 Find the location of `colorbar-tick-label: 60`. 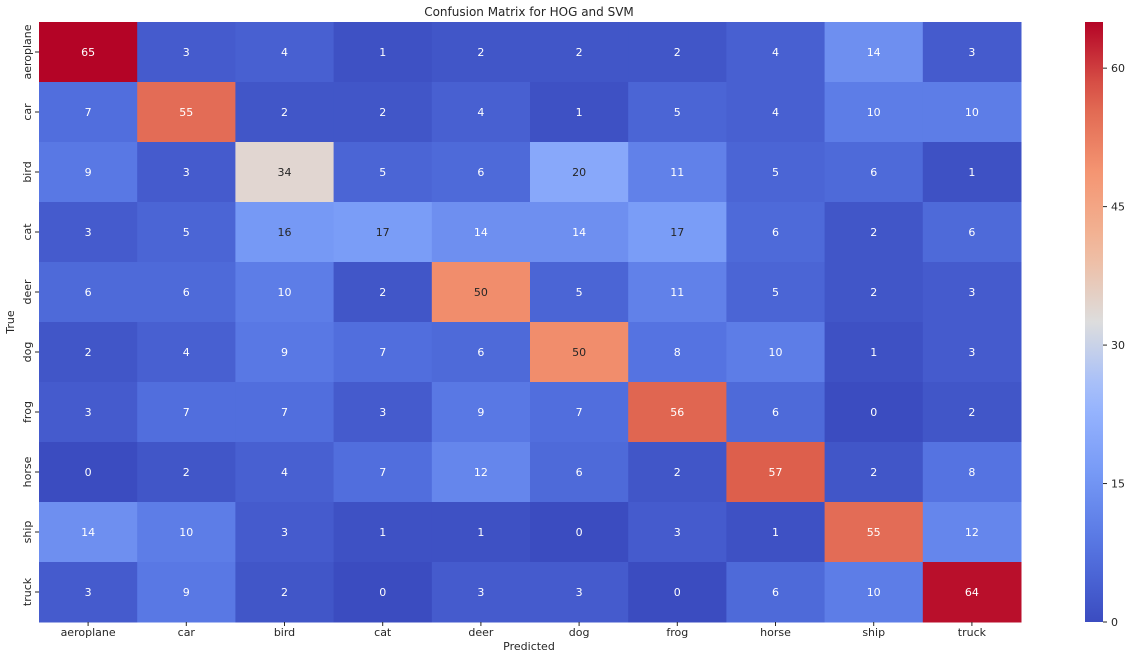

colorbar-tick-label: 60 is located at coordinates (1118, 68).